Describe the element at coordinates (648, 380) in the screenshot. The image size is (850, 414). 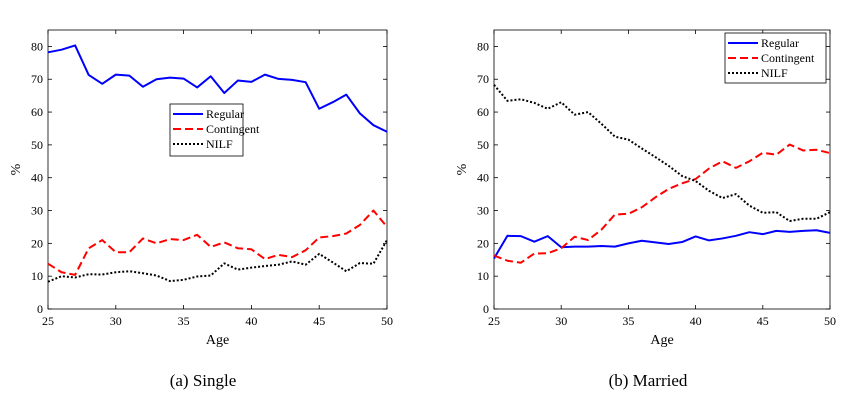
I see `panel-caption: (b) Married` at that location.